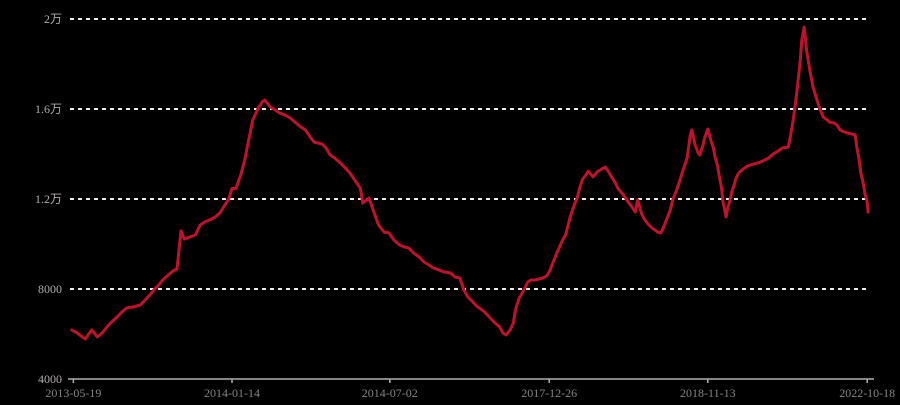  Describe the element at coordinates (50, 289) in the screenshot. I see `y-tick-label: 8000` at that location.